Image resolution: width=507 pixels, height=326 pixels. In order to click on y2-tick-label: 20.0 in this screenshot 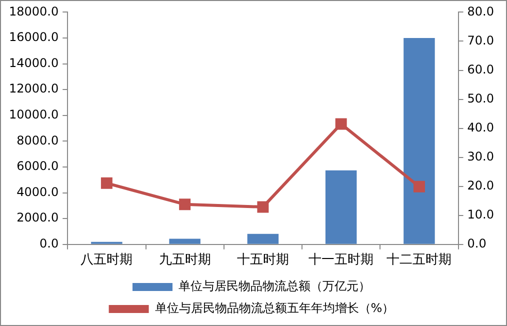, I will do `click(480, 185)`.